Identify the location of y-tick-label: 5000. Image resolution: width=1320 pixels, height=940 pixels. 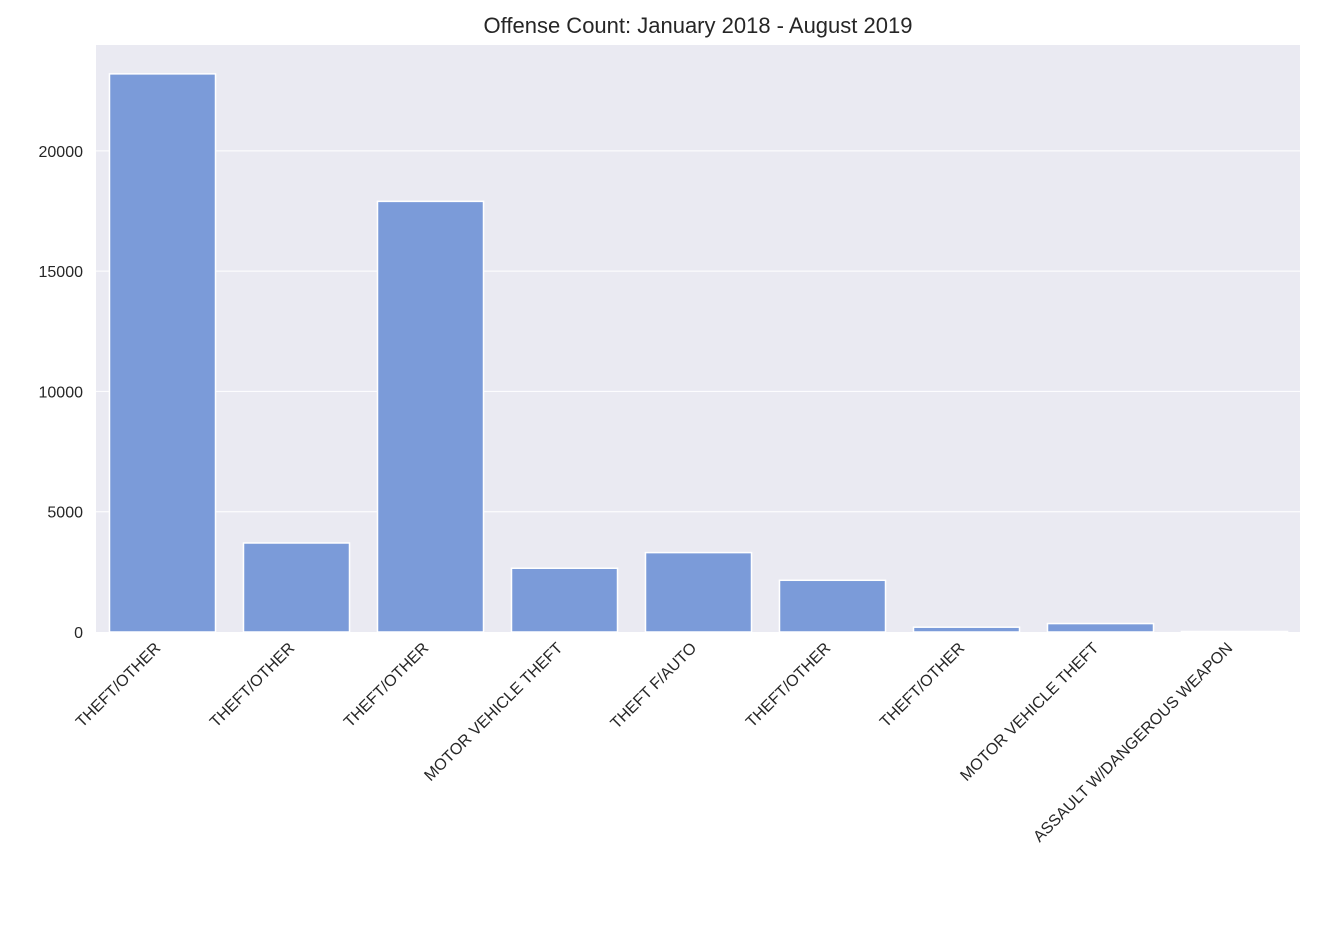
(65, 513).